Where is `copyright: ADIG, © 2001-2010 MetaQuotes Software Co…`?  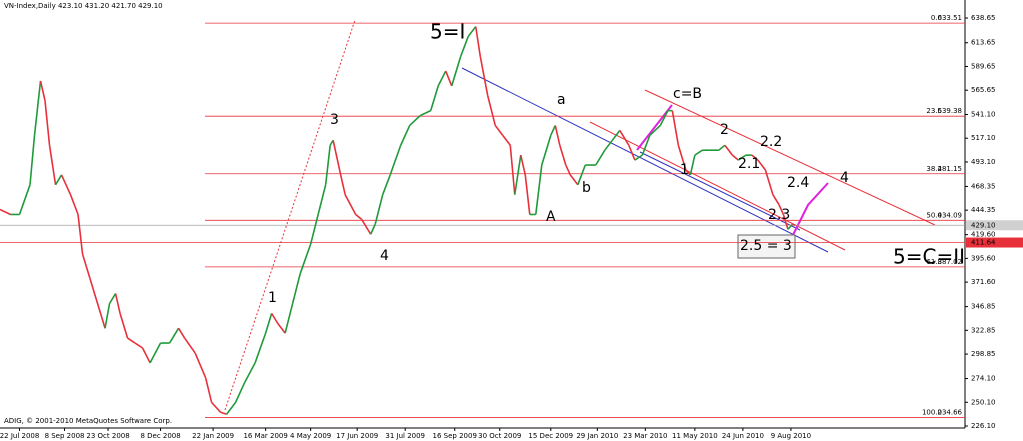
copyright: ADIG, © 2001-2010 MetaQuotes Software Co… is located at coordinates (88, 421).